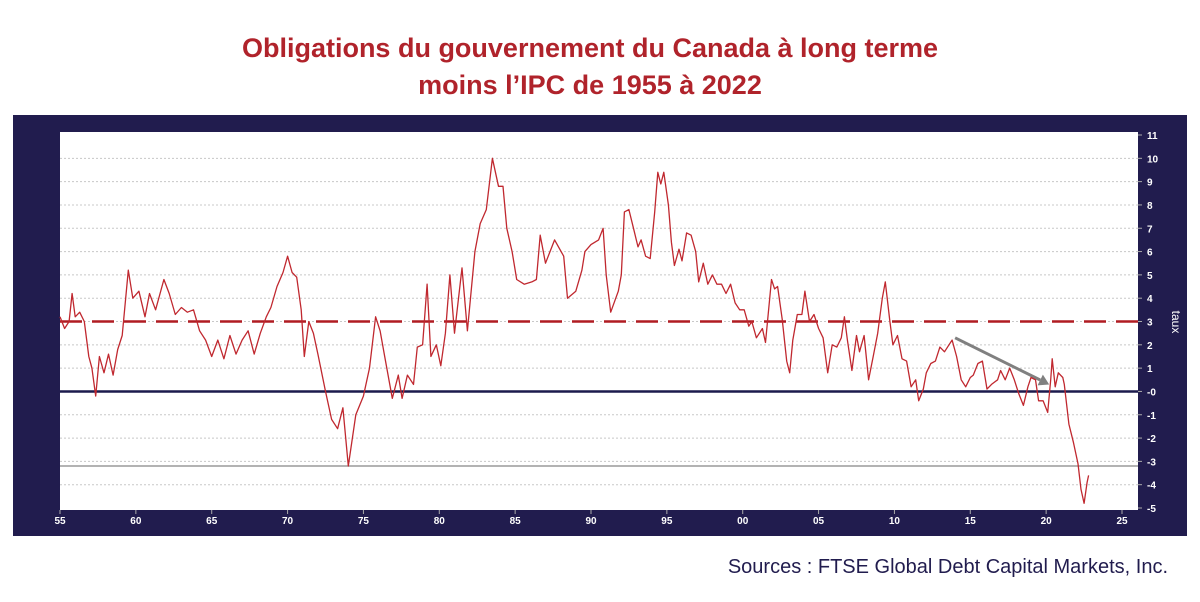 This screenshot has width=1200, height=602. Describe the element at coordinates (440, 521) in the screenshot. I see `x-tick-label: 80` at that location.